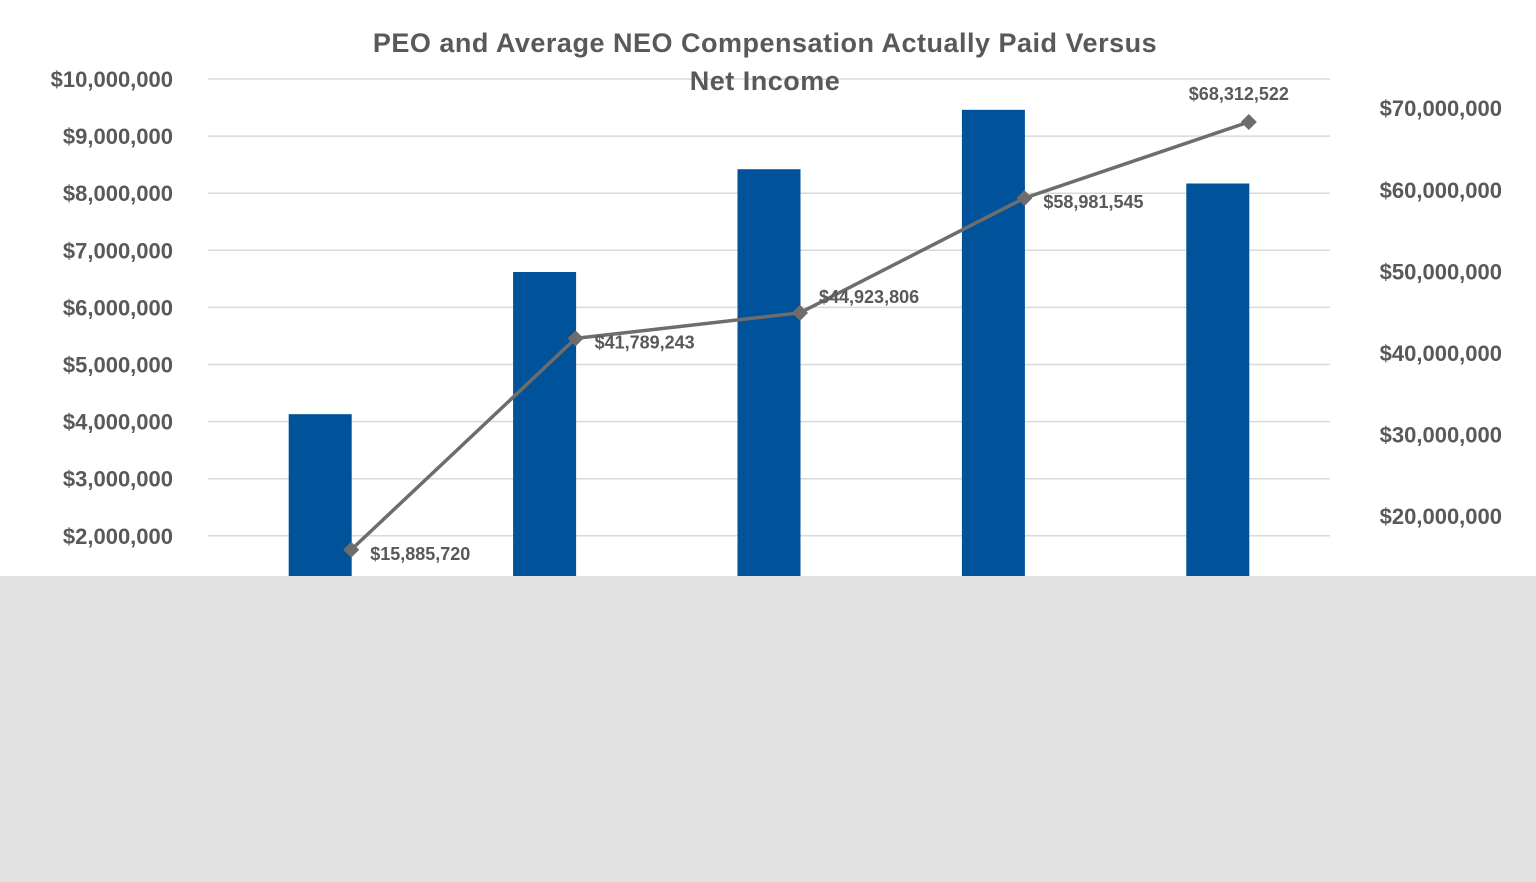  Describe the element at coordinates (1093, 202) in the screenshot. I see `line-data-label: $58,981,545` at that location.